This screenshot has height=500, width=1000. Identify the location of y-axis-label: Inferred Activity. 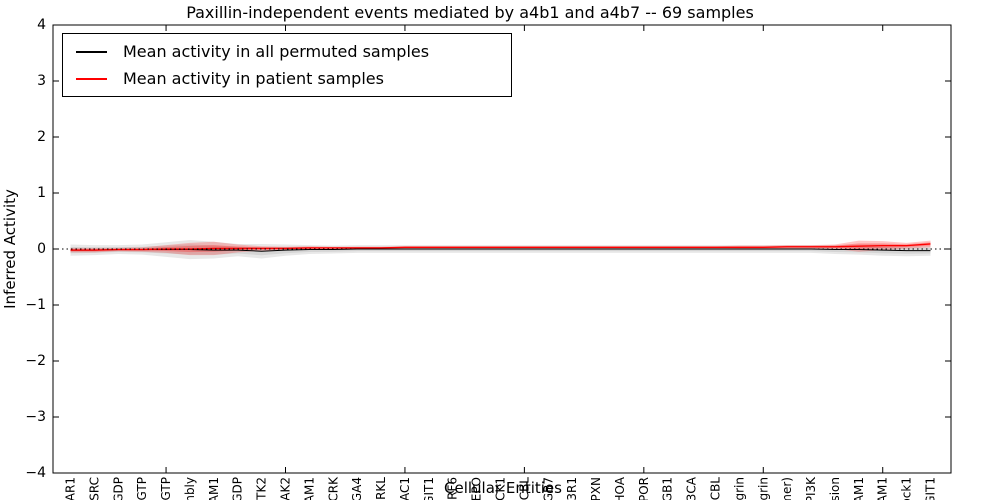
(10, 249).